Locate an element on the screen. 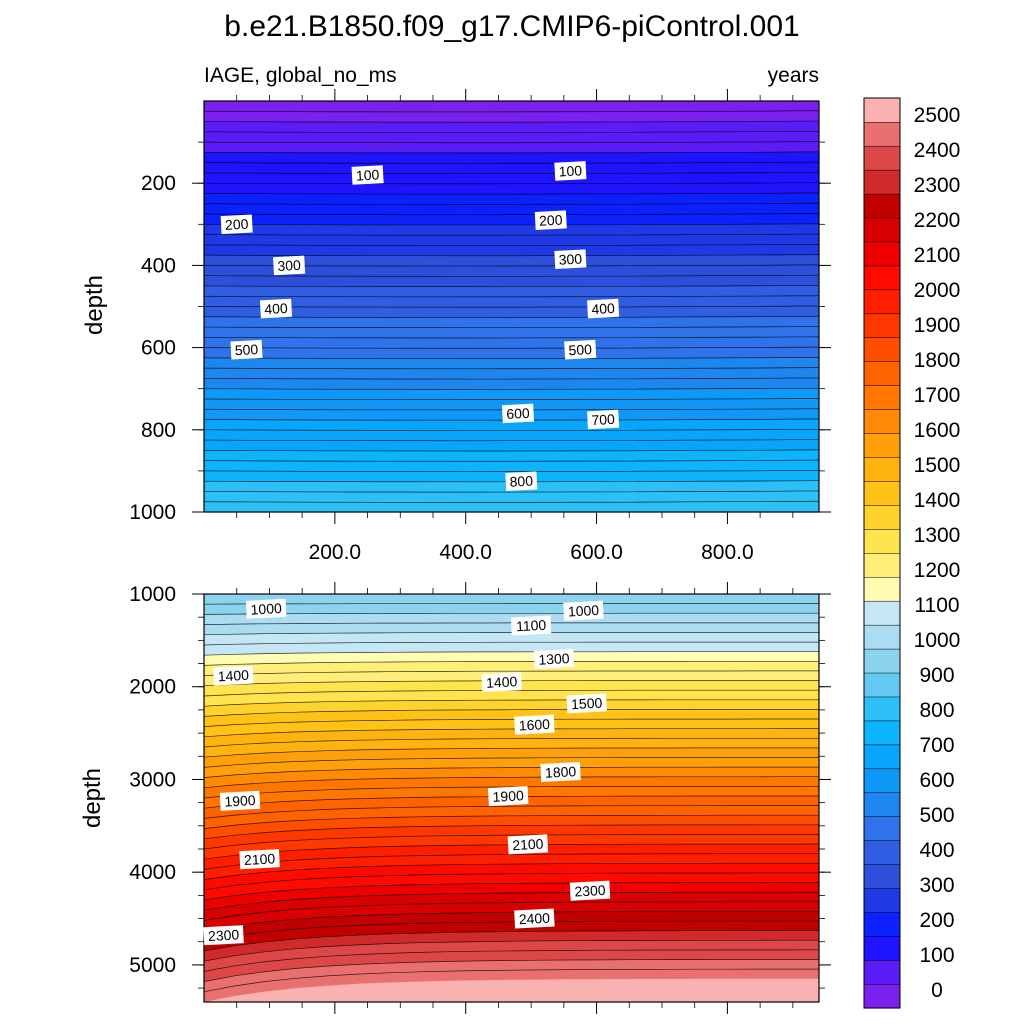  contour-label: 1300 is located at coordinates (554, 658).